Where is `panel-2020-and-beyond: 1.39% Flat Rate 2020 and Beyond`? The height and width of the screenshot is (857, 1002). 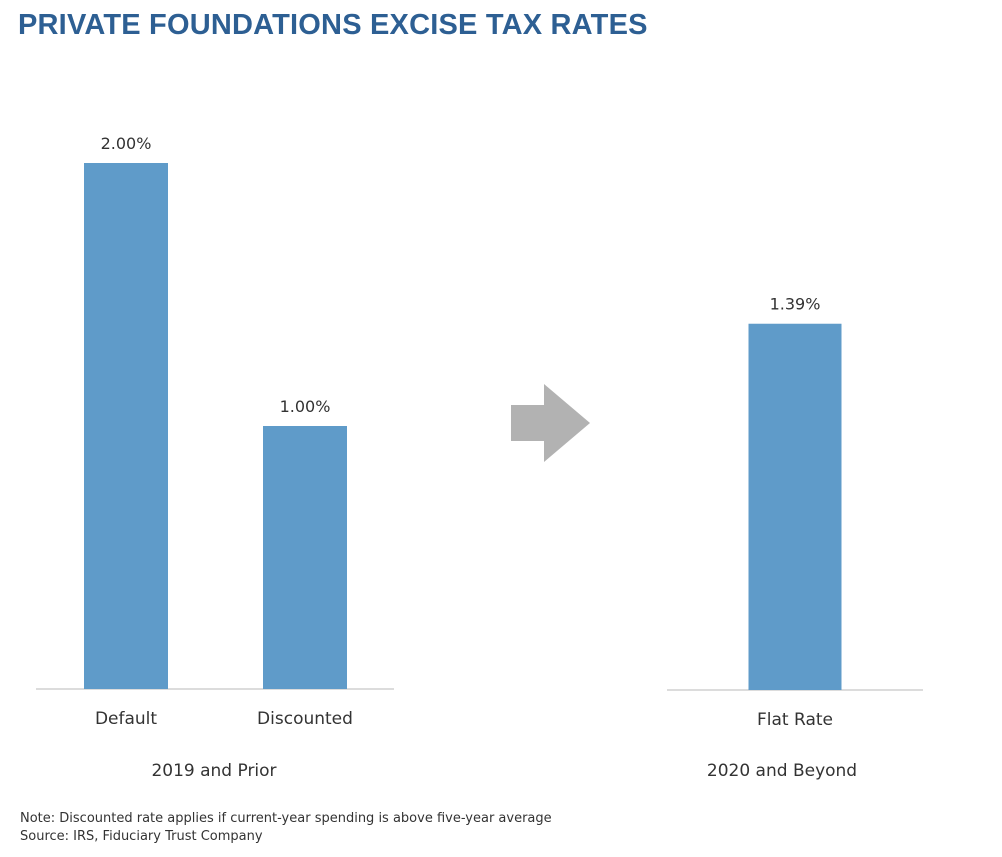 panel-2020-and-beyond: 1.39% Flat Rate 2020 and Beyond is located at coordinates (795, 538).